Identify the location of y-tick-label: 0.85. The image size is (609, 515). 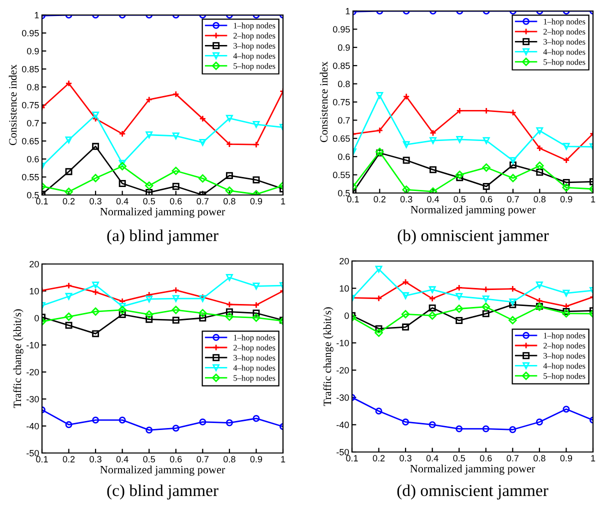
(341, 65).